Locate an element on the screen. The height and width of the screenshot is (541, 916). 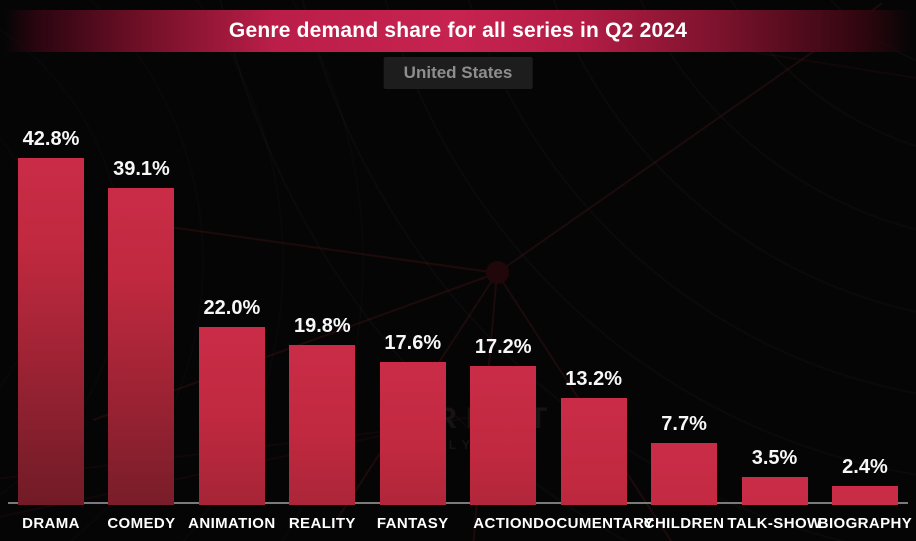
bar-group: 2.4% BIOGRAPHY is located at coordinates (865, 494).